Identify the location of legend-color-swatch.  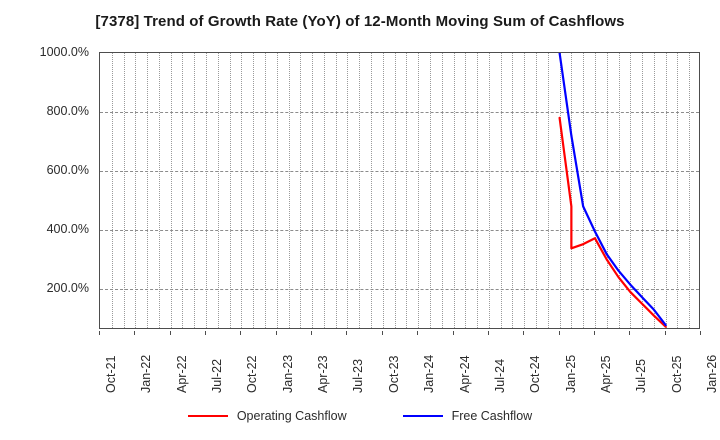
(422, 416).